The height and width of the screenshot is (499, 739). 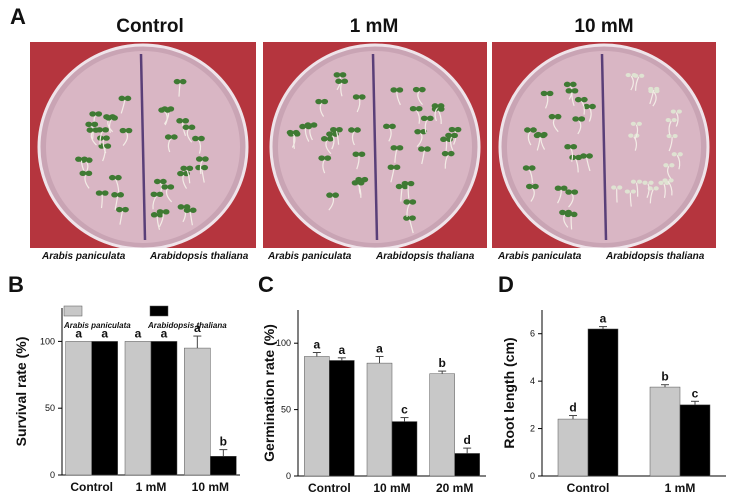 I want to click on condition-title-1mm: 1 mM, so click(x=374, y=26).